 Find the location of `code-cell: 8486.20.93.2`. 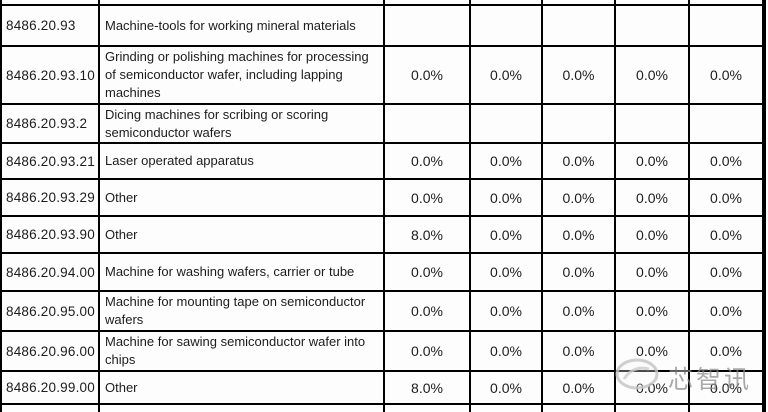

code-cell: 8486.20.93.2 is located at coordinates (50, 123).